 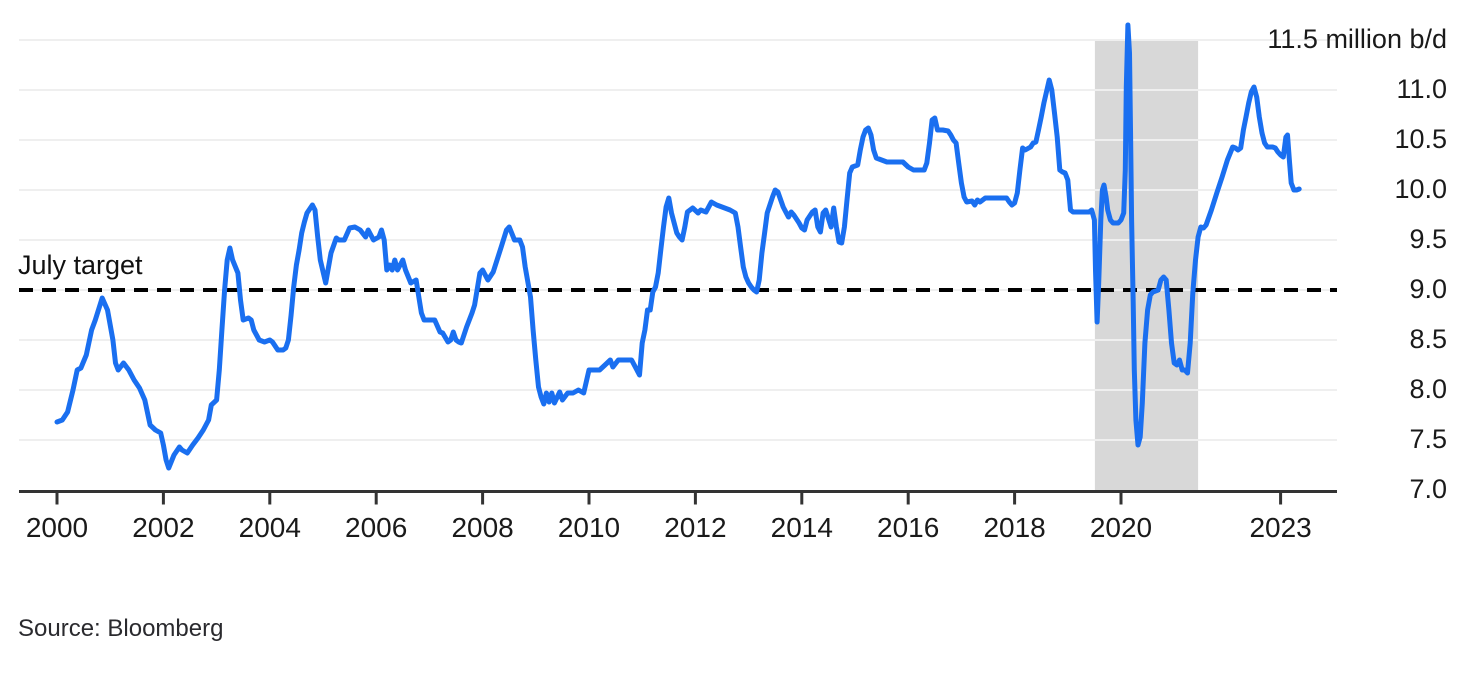 What do you see at coordinates (1420, 188) in the screenshot?
I see `y-tick-label: 10.0` at bounding box center [1420, 188].